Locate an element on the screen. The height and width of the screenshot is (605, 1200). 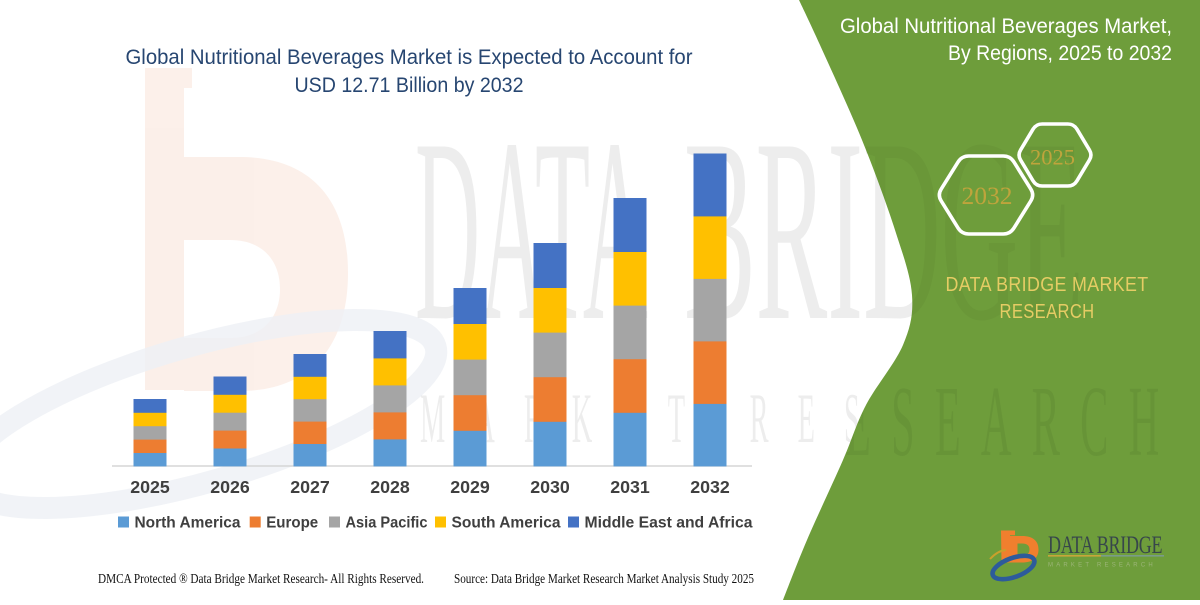
svg-text: South America is located at coordinates (506, 523).